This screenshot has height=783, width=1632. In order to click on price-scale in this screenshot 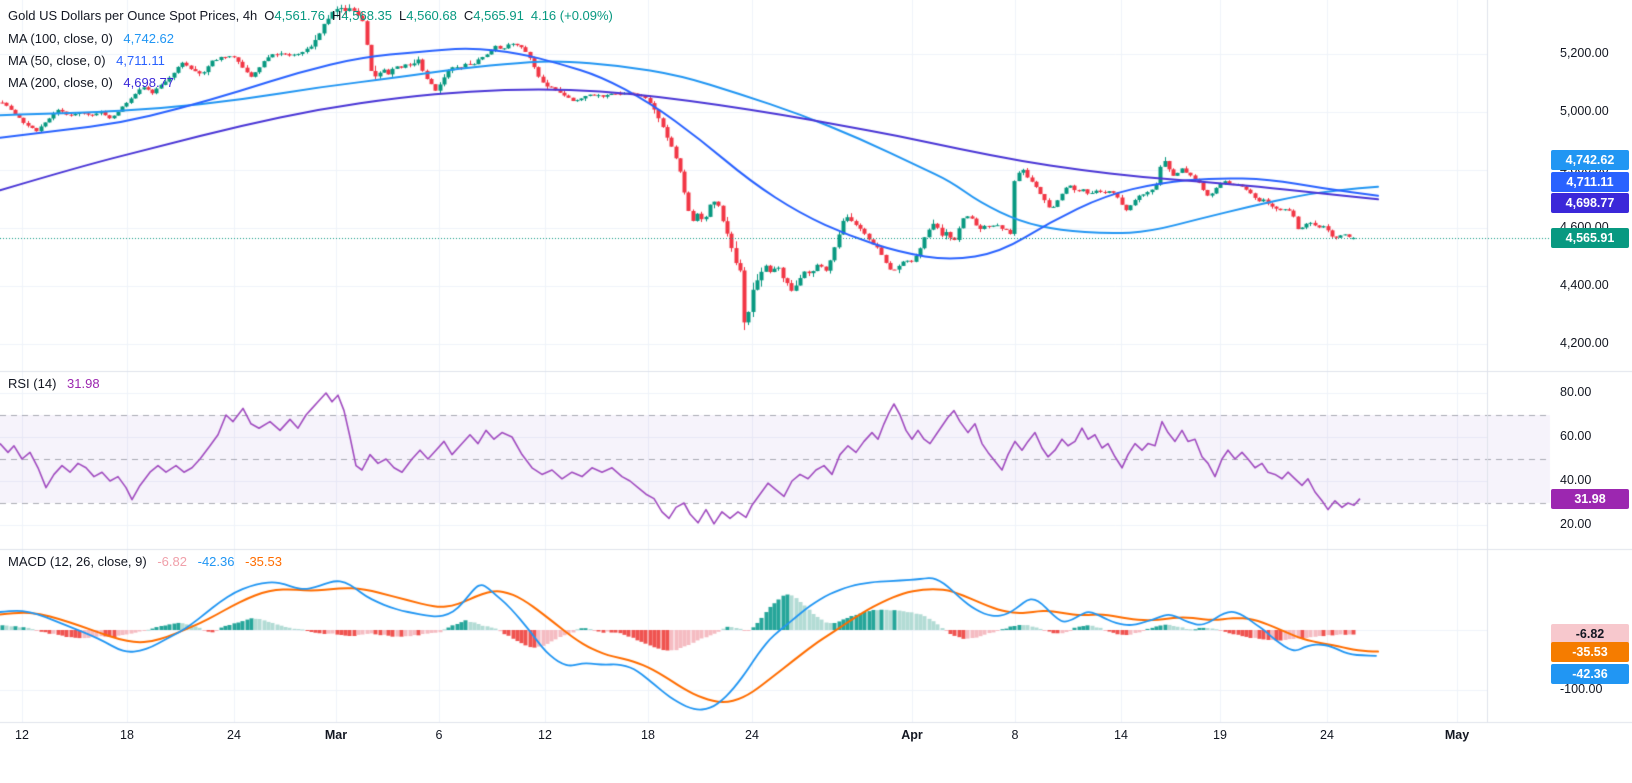, I will do `click(1560, 361)`.